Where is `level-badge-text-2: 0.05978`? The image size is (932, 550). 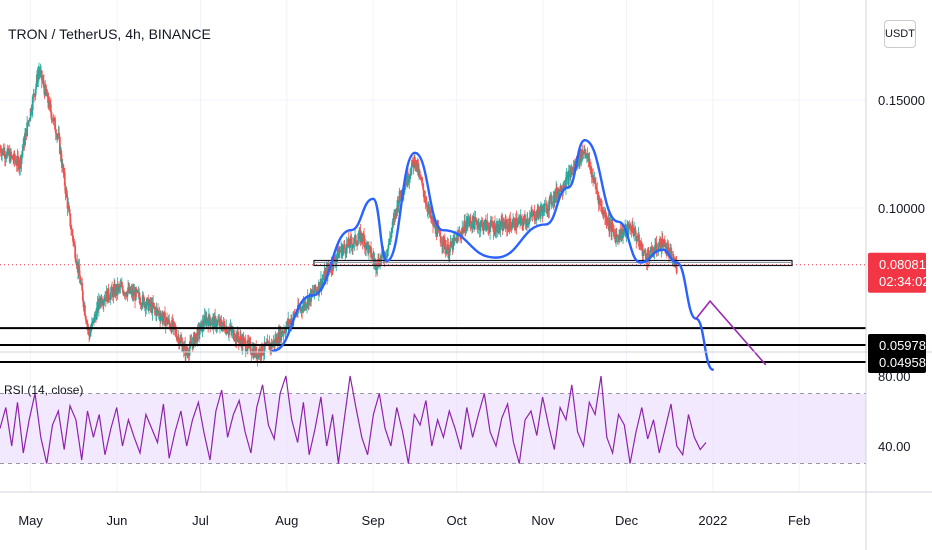
level-badge-text-2: 0.05978 is located at coordinates (902, 345).